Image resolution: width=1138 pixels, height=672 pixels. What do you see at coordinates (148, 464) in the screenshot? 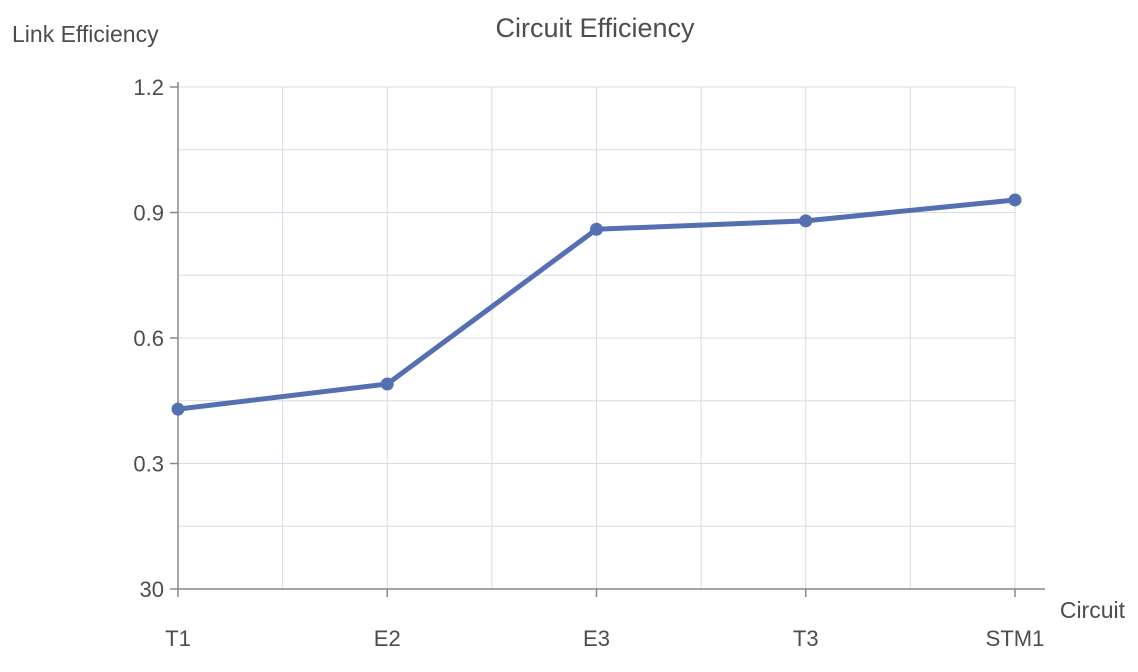
I see `y-tick-label: 0.3` at bounding box center [148, 464].